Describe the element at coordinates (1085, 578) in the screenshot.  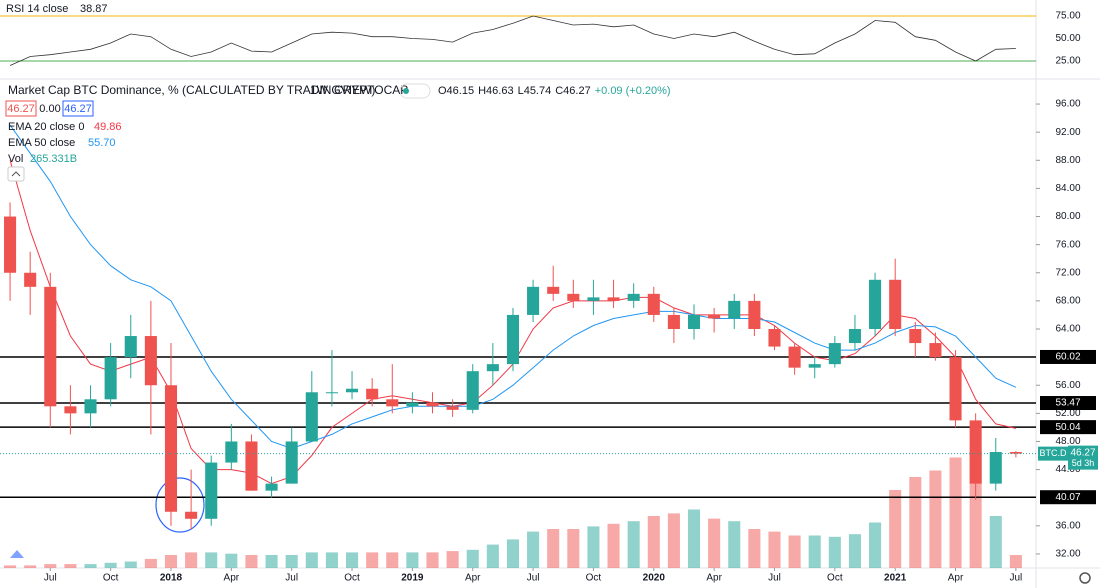
I see `settings-icon` at that location.